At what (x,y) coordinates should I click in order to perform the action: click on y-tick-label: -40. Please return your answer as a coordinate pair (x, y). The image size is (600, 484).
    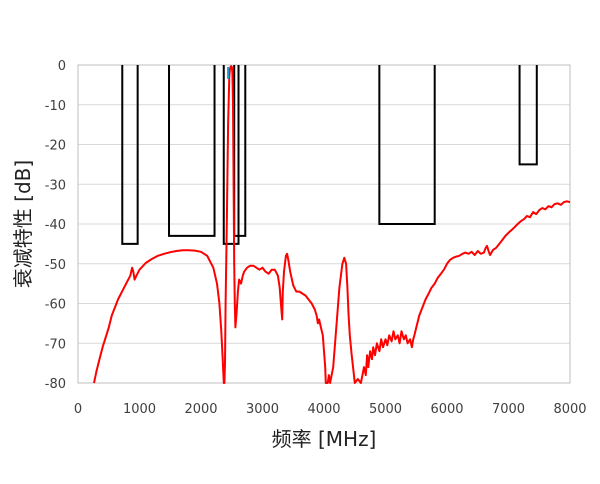
    Looking at the image, I should click on (55, 225).